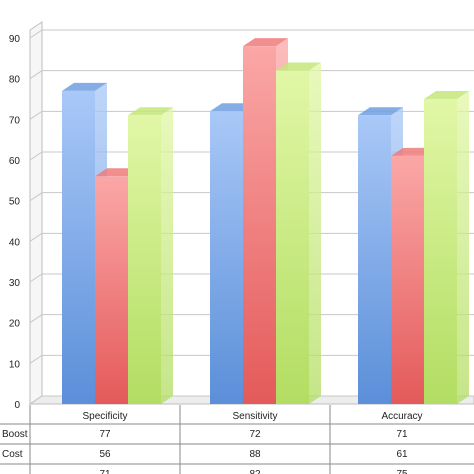 This screenshot has height=474, width=474. I want to click on y-tick-label: 60, so click(15, 161).